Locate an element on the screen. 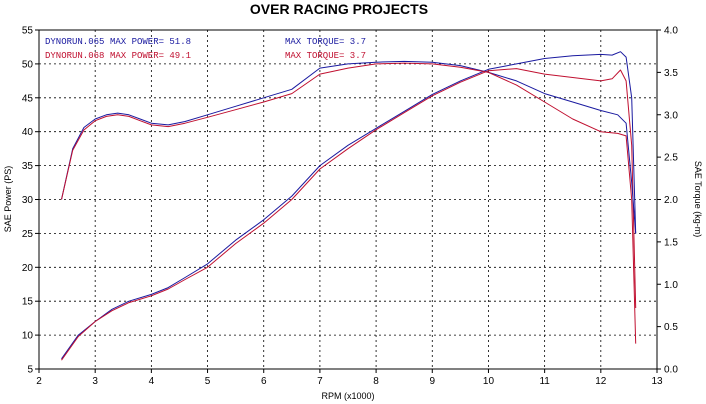 The width and height of the screenshot is (706, 404). y-right-tick-label: 3.5 is located at coordinates (671, 73).